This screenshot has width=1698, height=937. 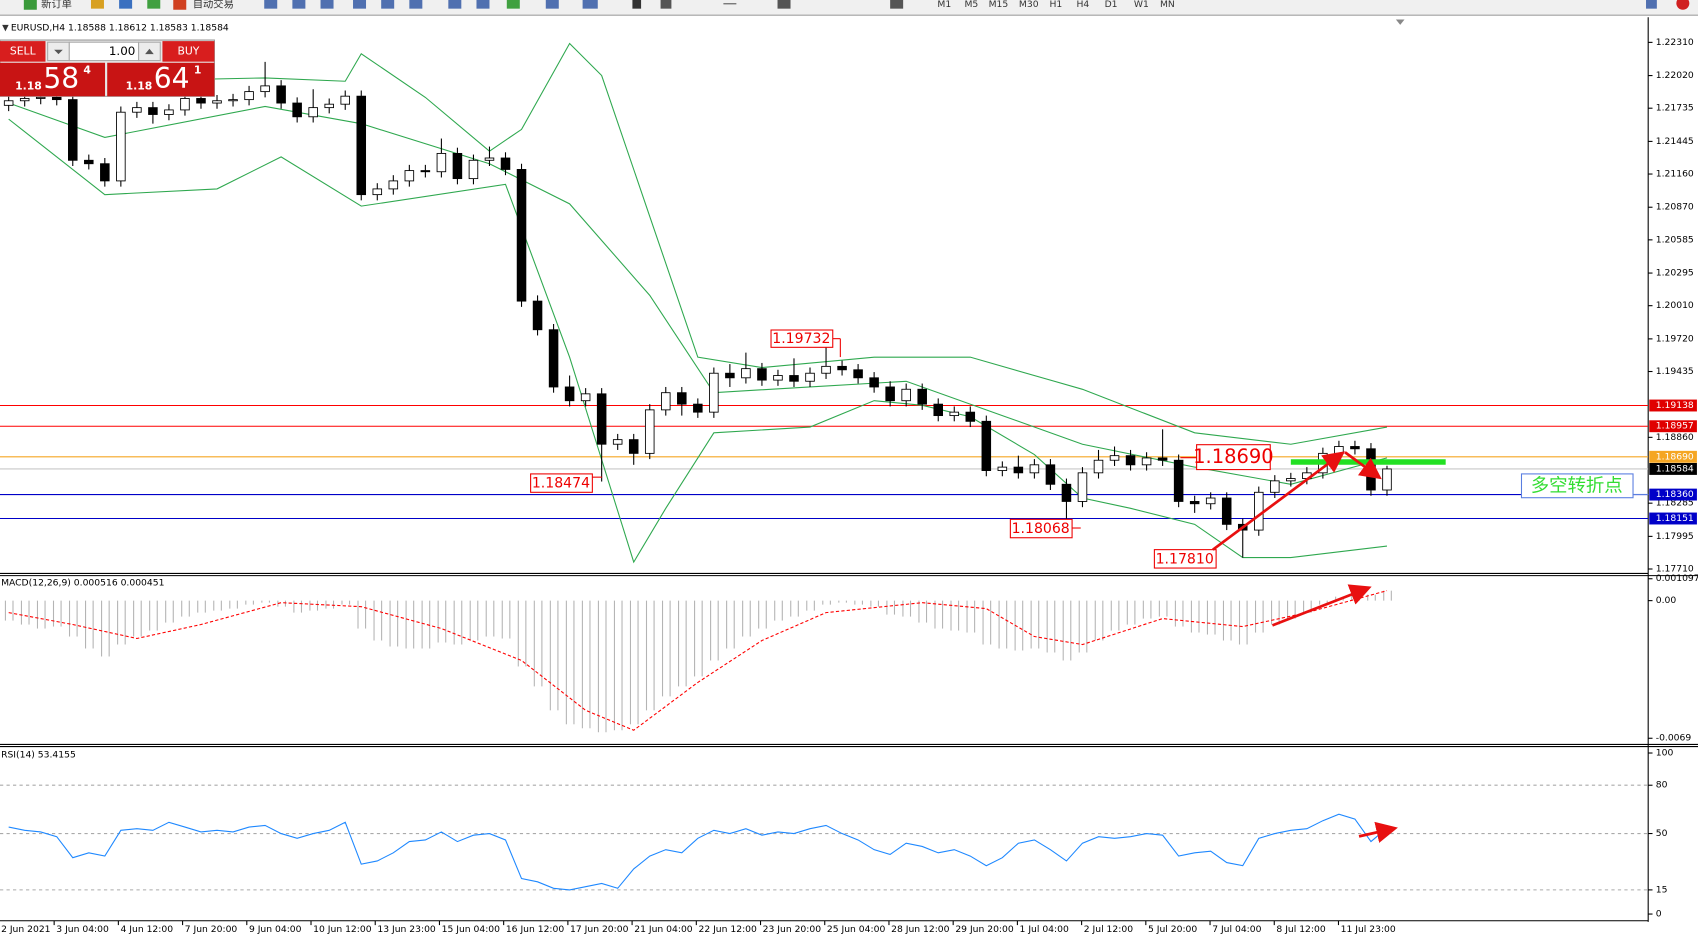 I want to click on lot-down-arrow, so click(x=58, y=52).